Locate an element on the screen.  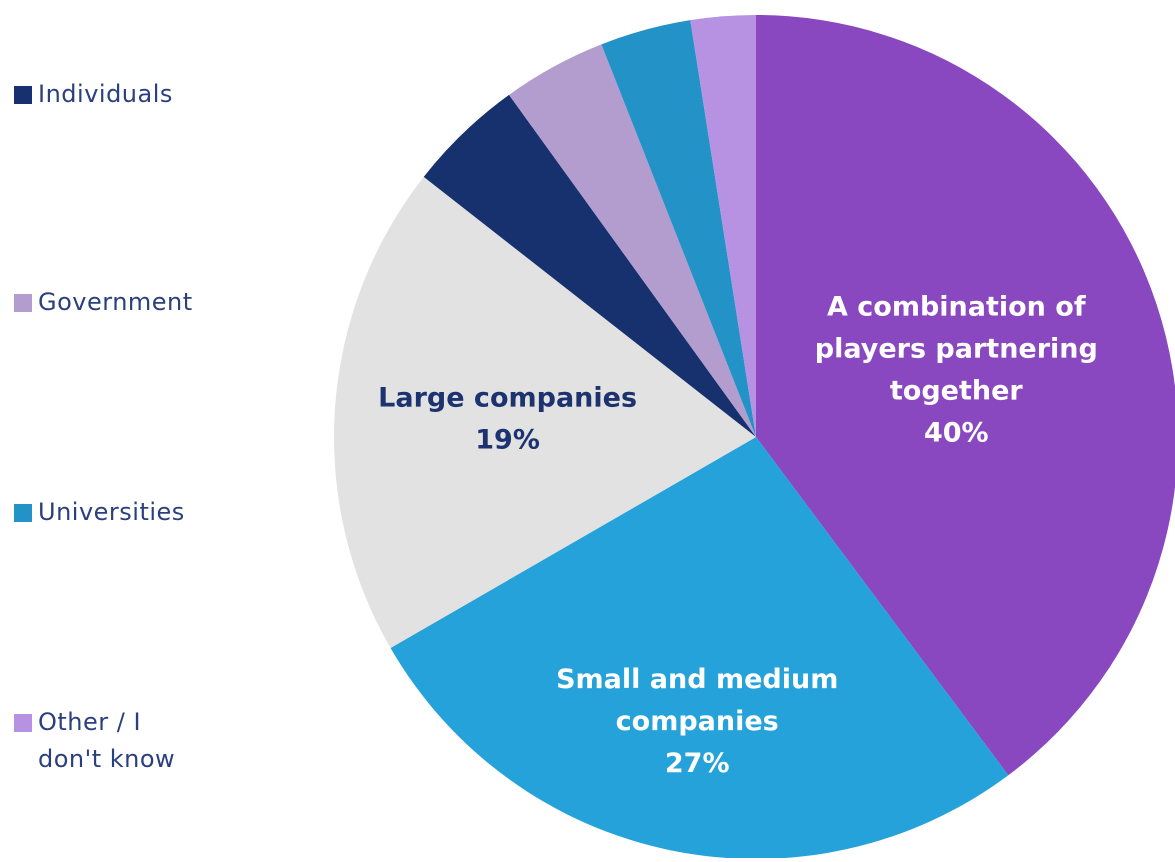
slice-value-large-companies: 19% is located at coordinates (507, 439).